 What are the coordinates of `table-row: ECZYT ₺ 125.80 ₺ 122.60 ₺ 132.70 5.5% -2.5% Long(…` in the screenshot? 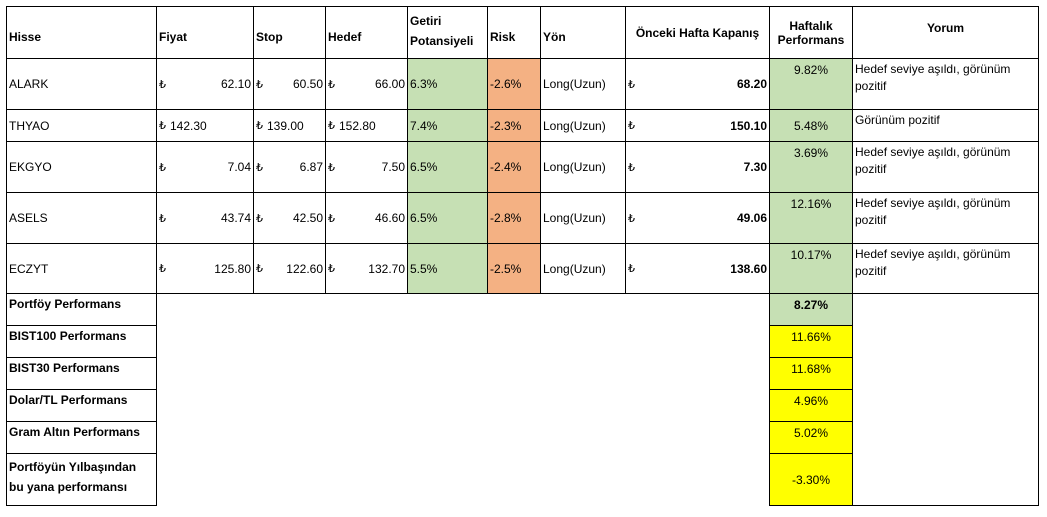 It's located at (522, 268).